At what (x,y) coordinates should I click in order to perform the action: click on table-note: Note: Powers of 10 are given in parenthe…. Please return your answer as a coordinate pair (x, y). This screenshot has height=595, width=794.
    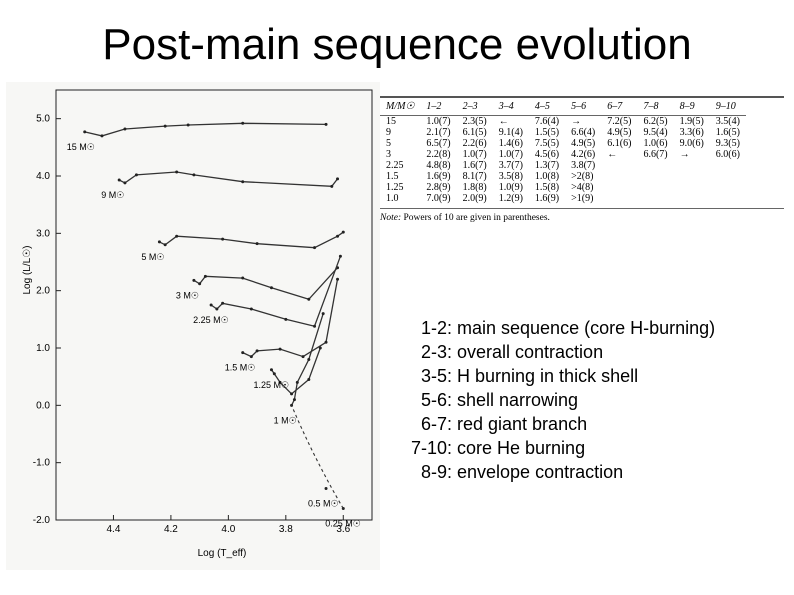
    Looking at the image, I should click on (582, 218).